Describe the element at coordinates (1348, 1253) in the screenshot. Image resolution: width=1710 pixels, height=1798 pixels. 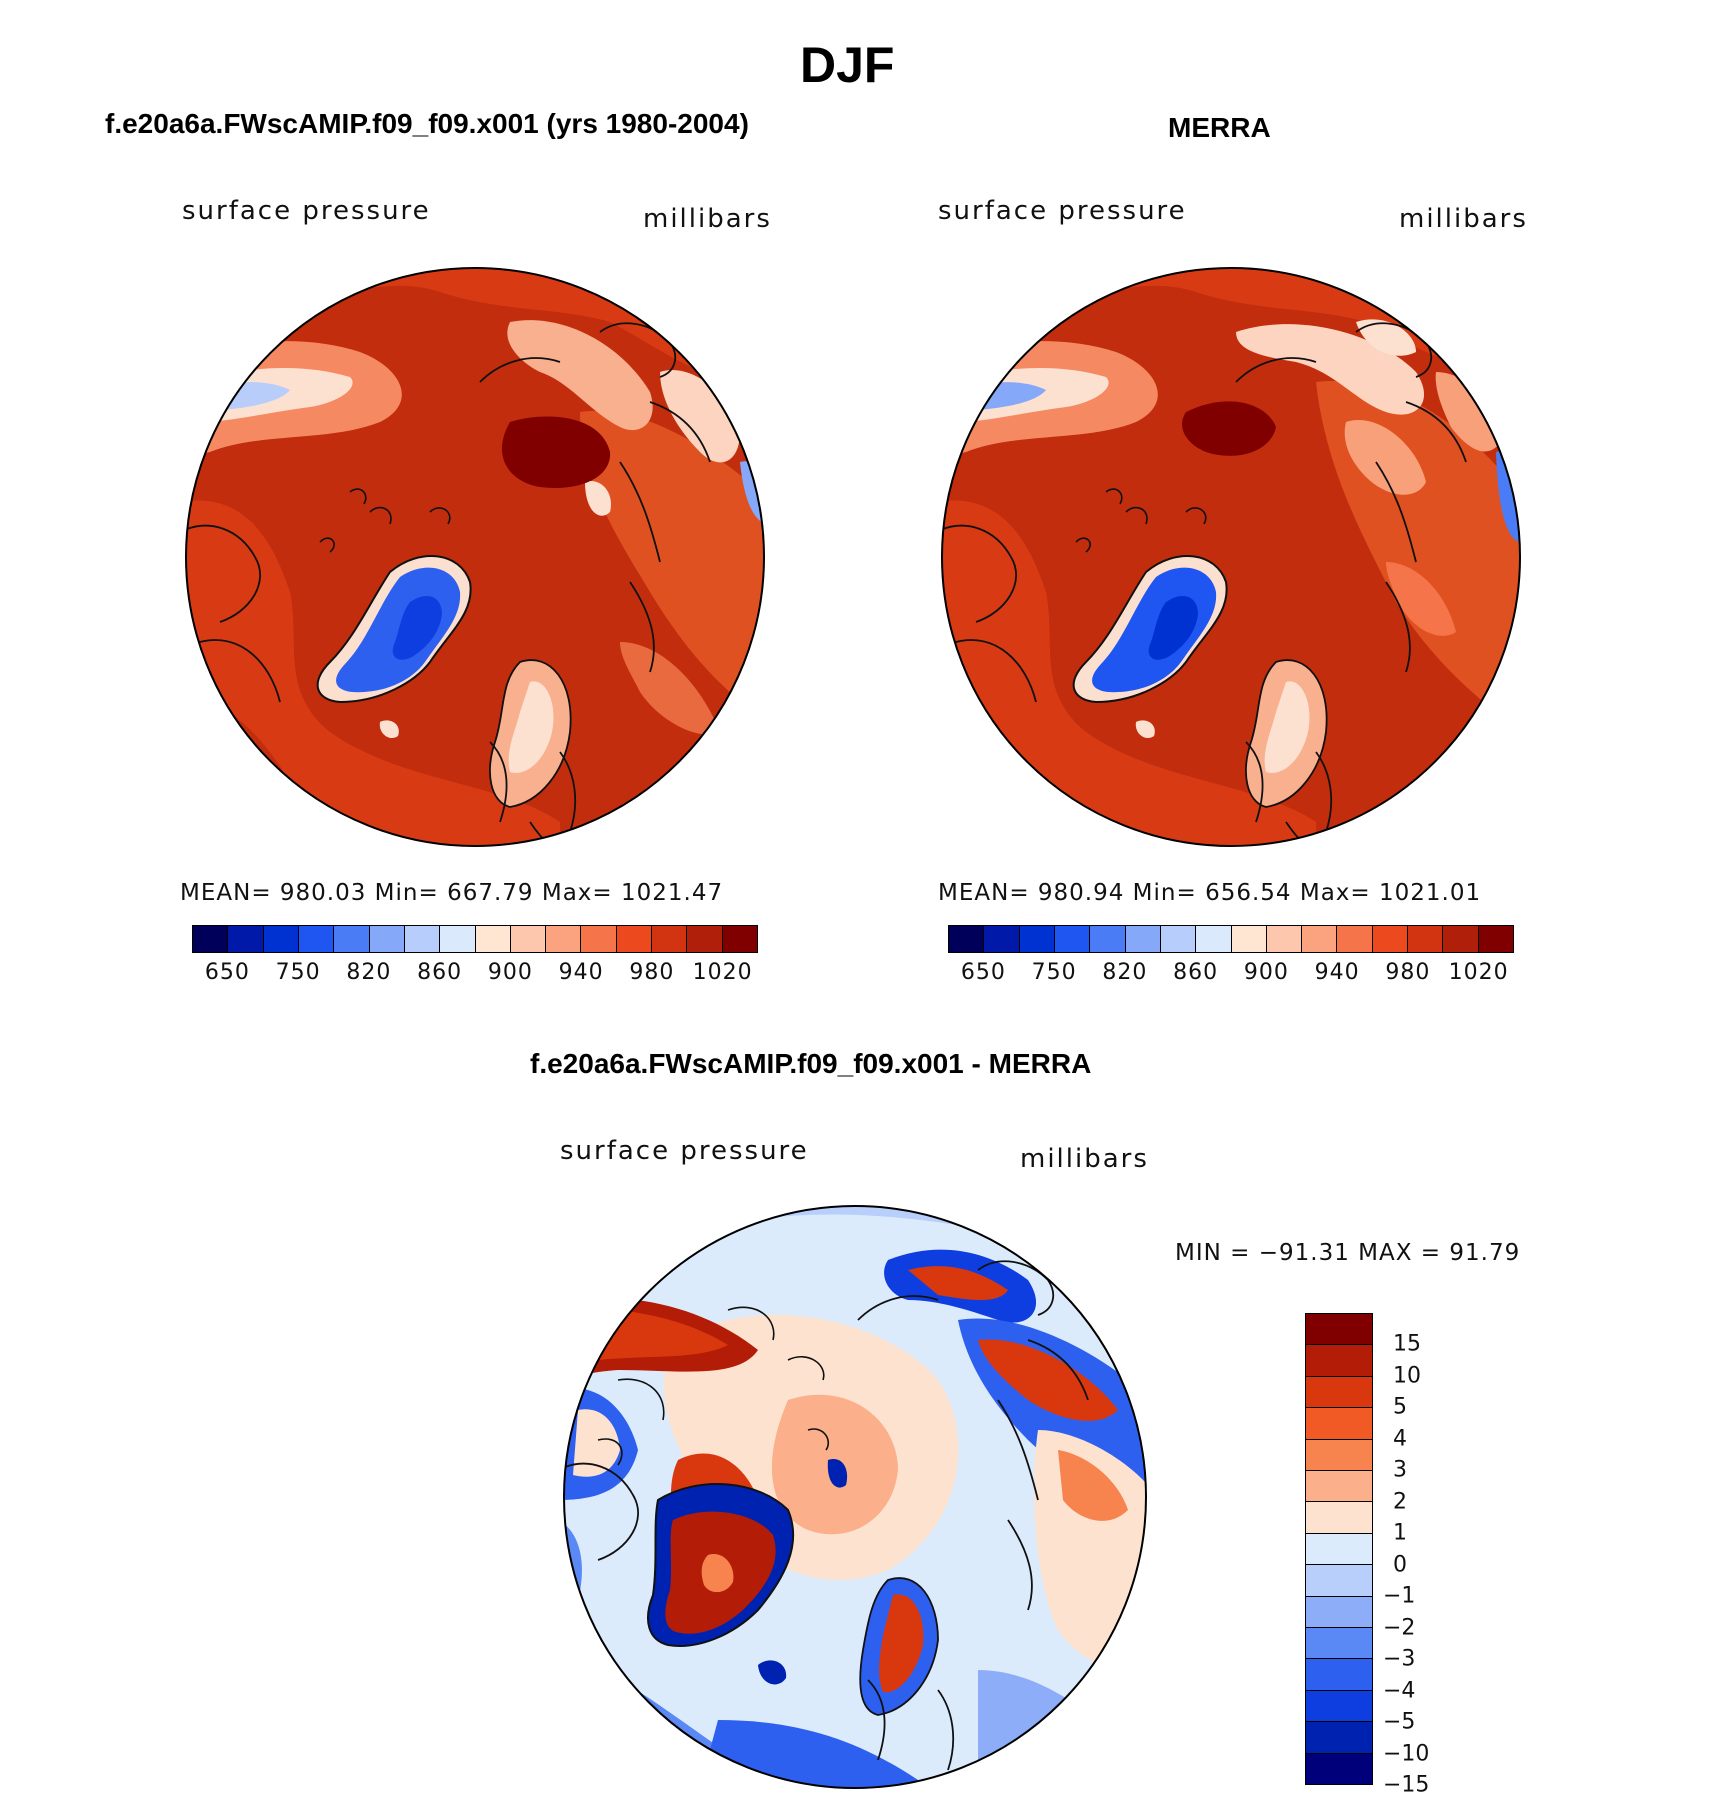
I see `diff-minmax: MIN = −91.31 MAX = 91.79` at that location.